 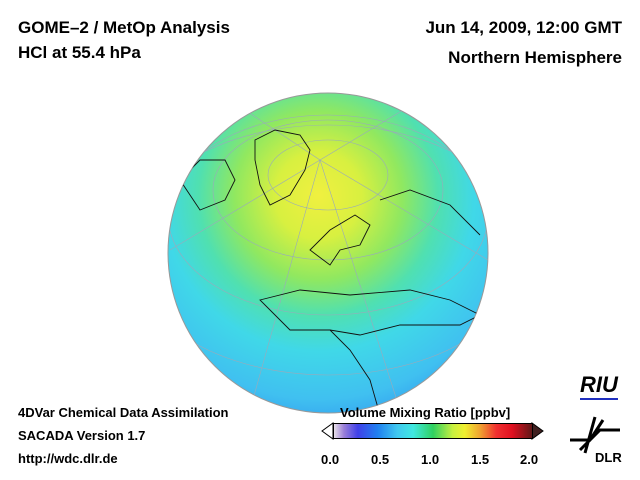 What do you see at coordinates (123, 412) in the screenshot?
I see `footer-line1: 4DVar Chemical Data Assimilation` at bounding box center [123, 412].